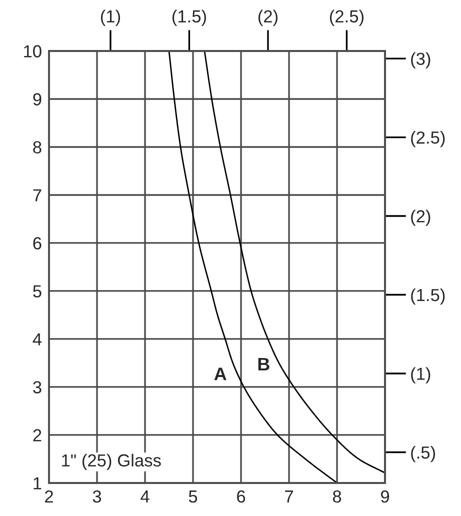 Image resolution: width=461 pixels, height=516 pixels. I want to click on x-tick-label: 3, so click(97, 496).